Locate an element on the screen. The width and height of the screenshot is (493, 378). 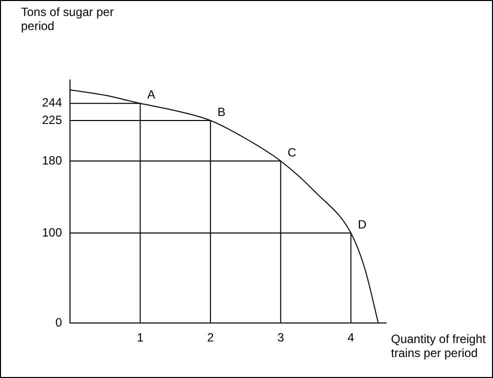
y-tick-label: 244 is located at coordinates (52, 103).